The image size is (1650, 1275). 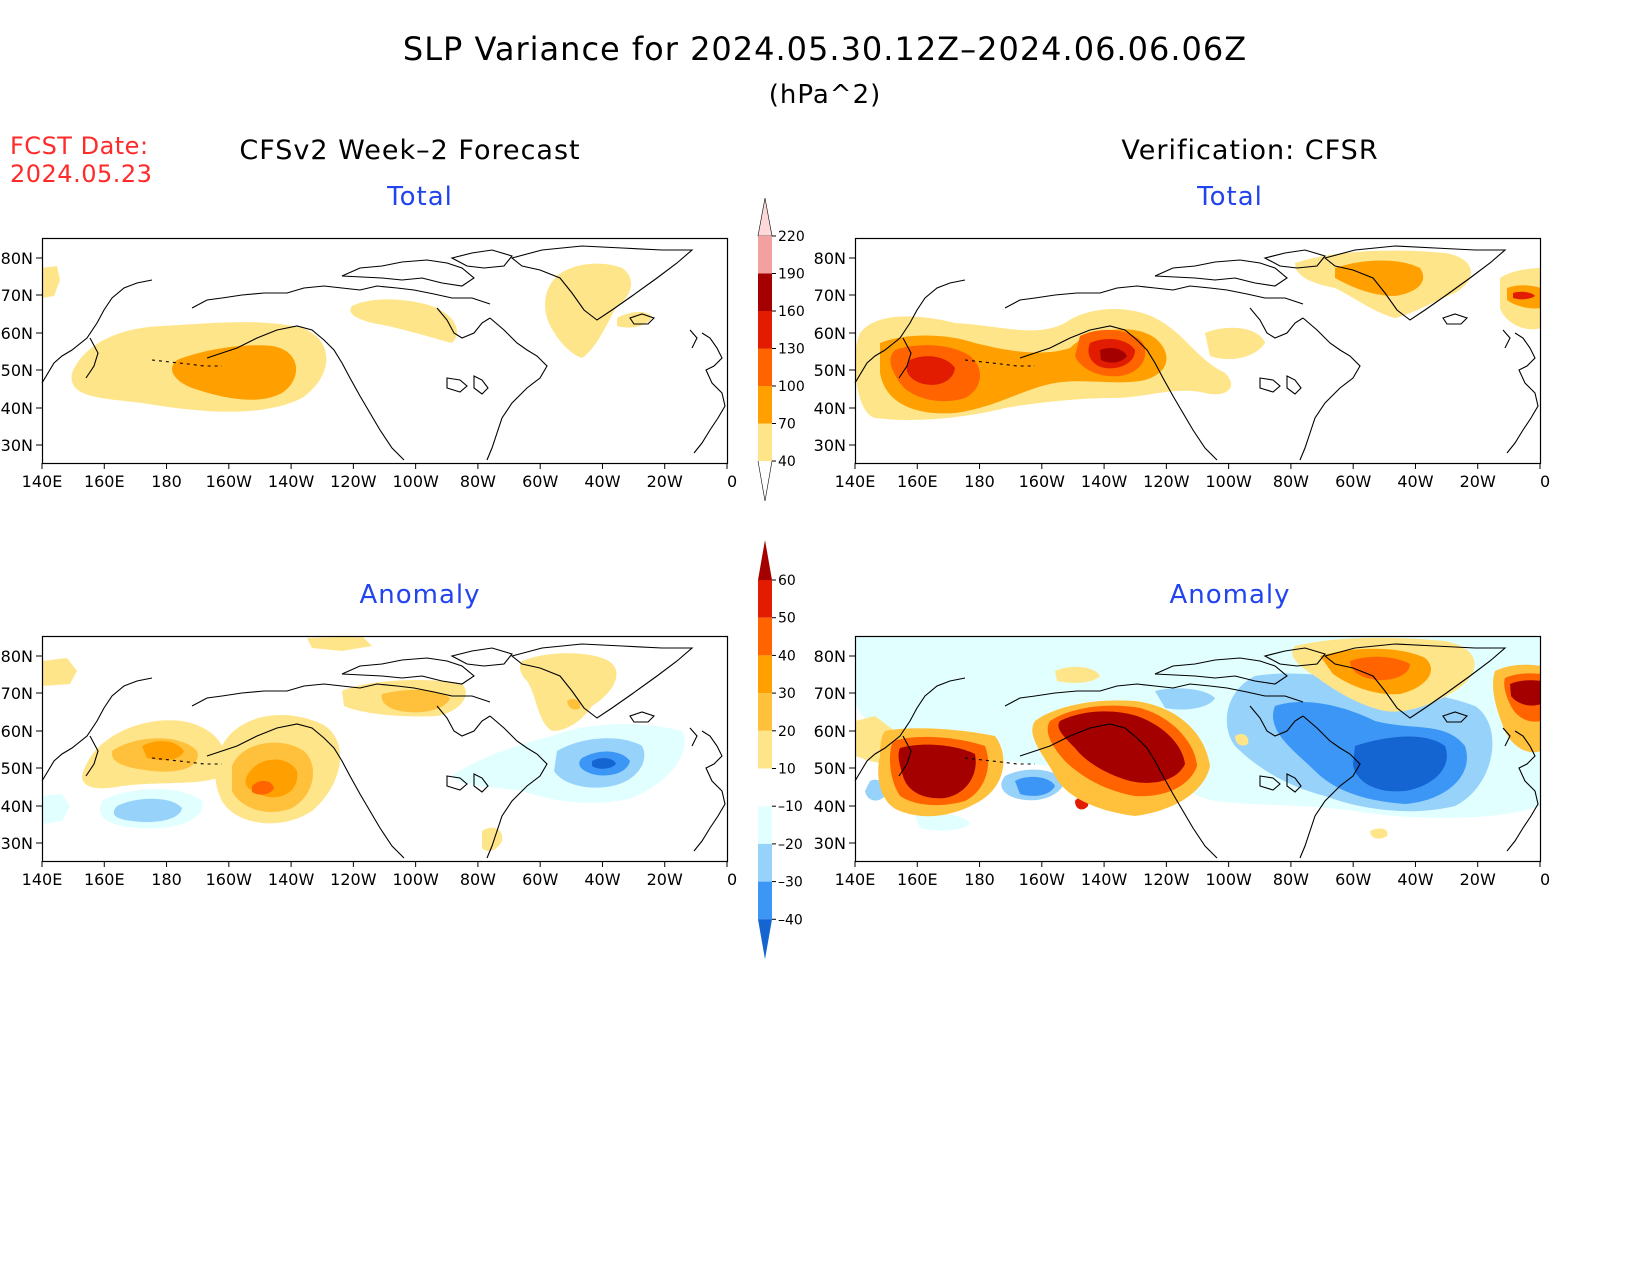 I want to click on colorbar-total: 220 190 160 130 100 70 40, so click(x=785, y=354).